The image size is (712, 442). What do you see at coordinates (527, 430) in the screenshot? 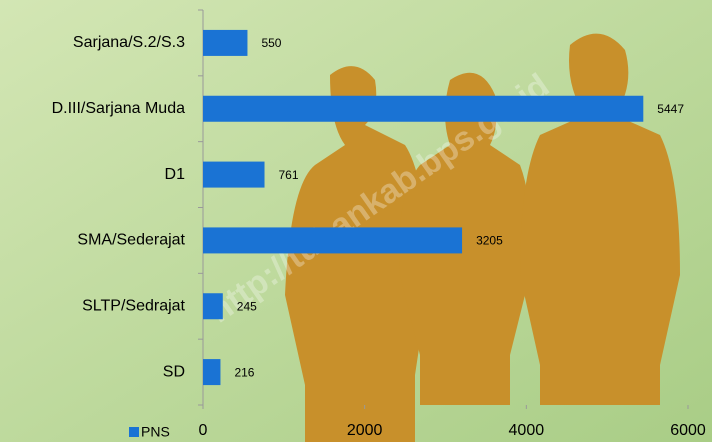
I see `x-tick-label: 4000` at bounding box center [527, 430].